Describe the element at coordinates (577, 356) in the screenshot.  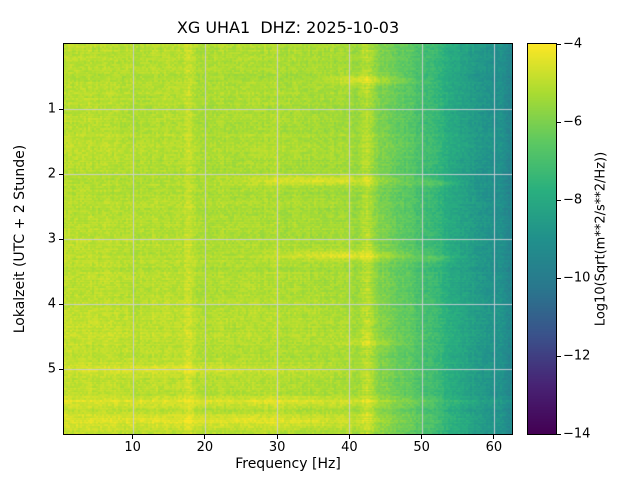
I see `colorbar-tick-label: −12` at that location.